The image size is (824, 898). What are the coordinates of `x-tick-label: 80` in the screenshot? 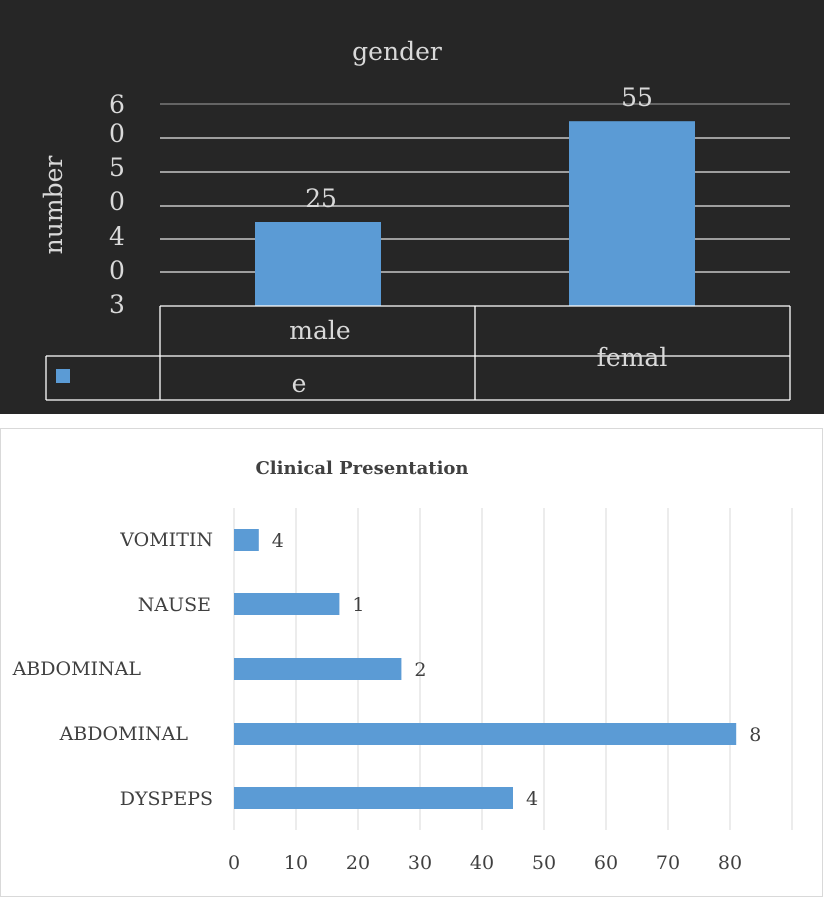 It's located at (730, 863).